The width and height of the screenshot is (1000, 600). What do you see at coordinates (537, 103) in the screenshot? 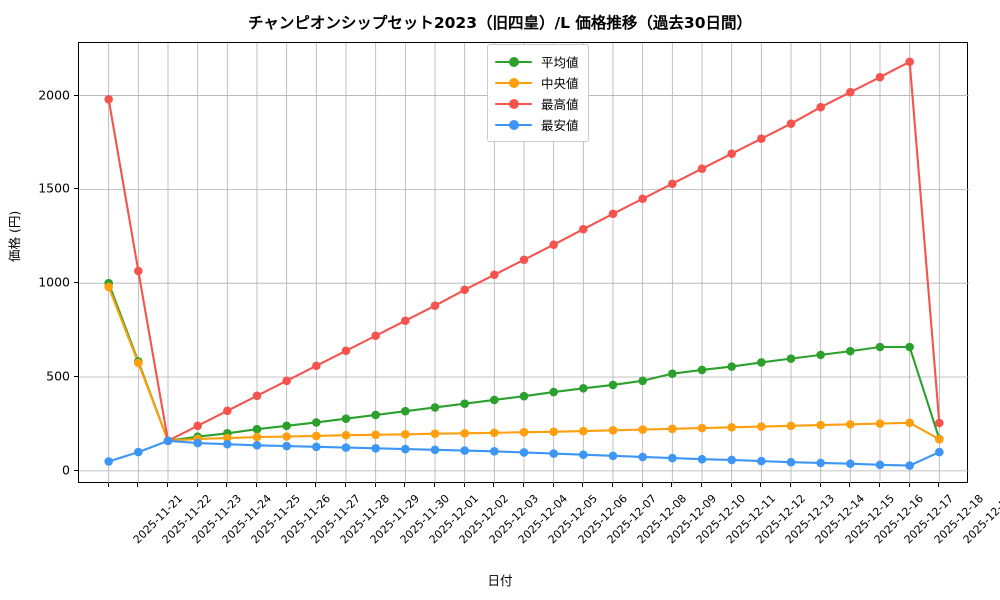
I see `legend-item-2: 最高値` at bounding box center [537, 103].